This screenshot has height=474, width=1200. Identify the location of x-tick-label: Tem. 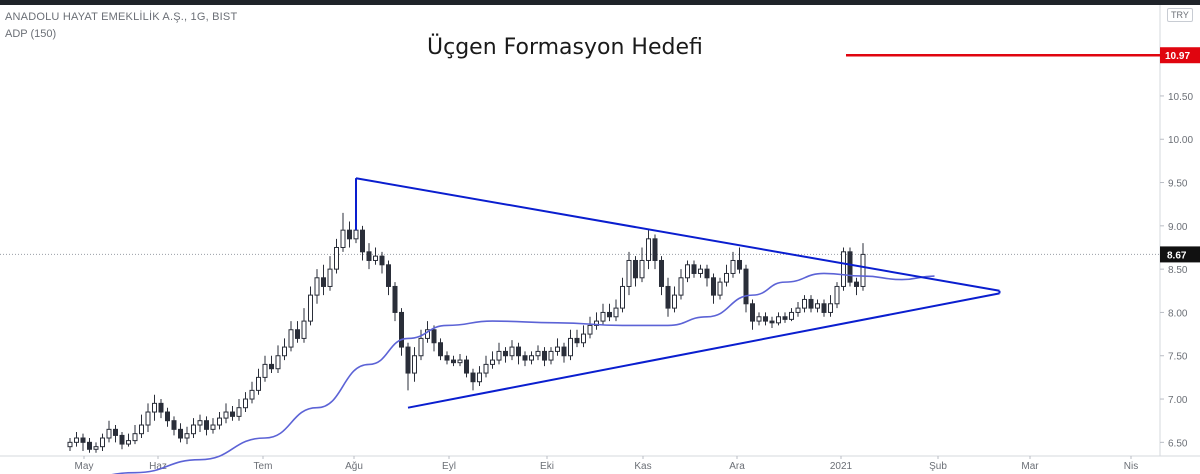
(263, 466).